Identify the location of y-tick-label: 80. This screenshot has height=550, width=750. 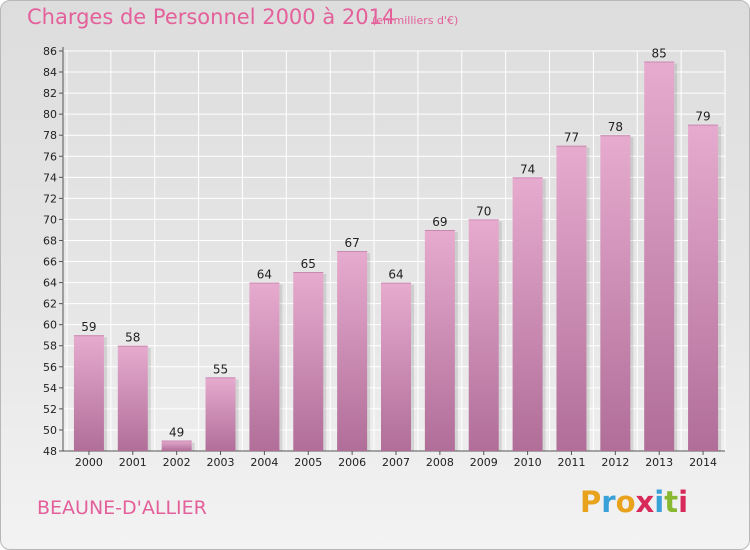
(50, 114).